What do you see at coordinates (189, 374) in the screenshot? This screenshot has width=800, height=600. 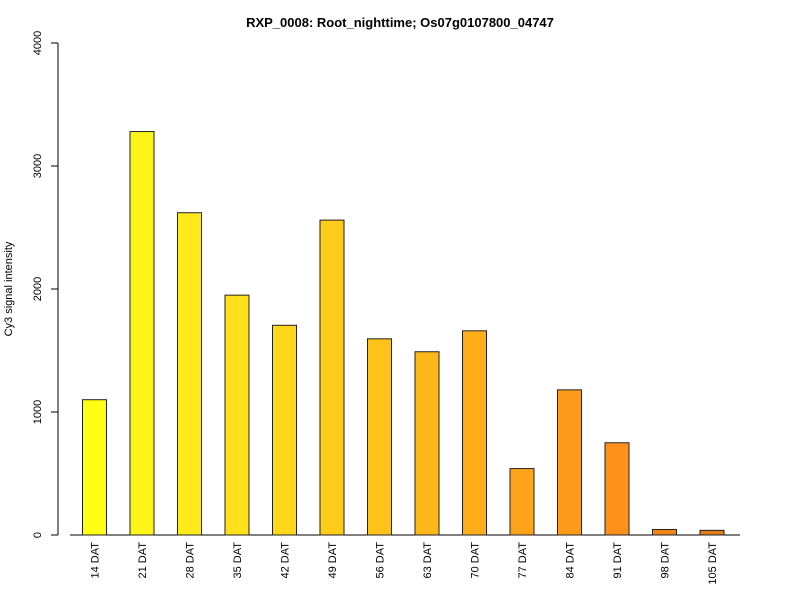 I see `bar-28-dat` at bounding box center [189, 374].